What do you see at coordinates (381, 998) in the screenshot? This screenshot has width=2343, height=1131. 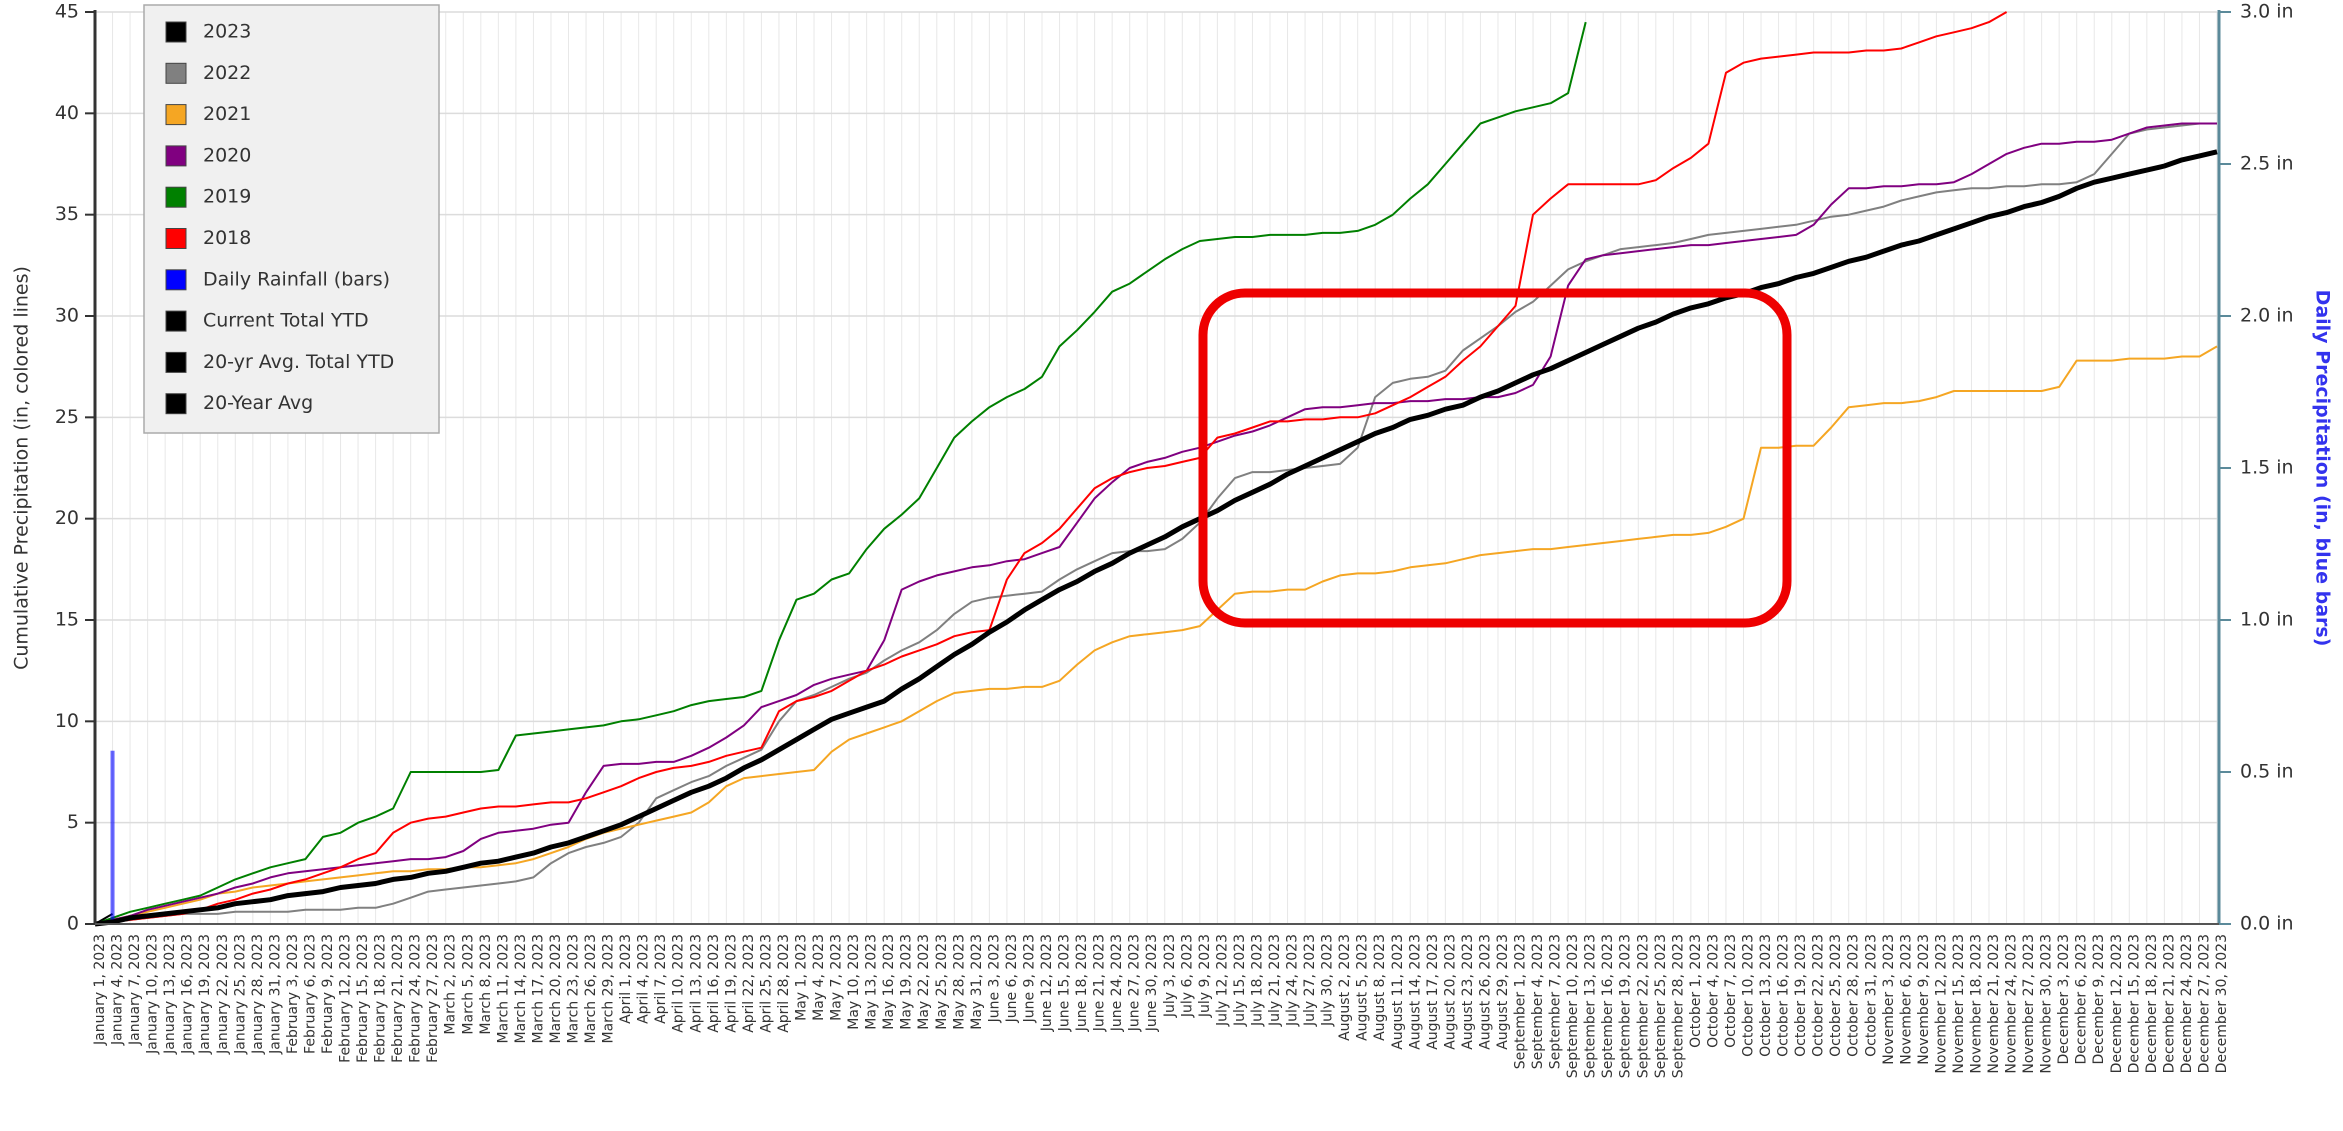 I see `x-tick-label: February 18, 2023` at bounding box center [381, 998].